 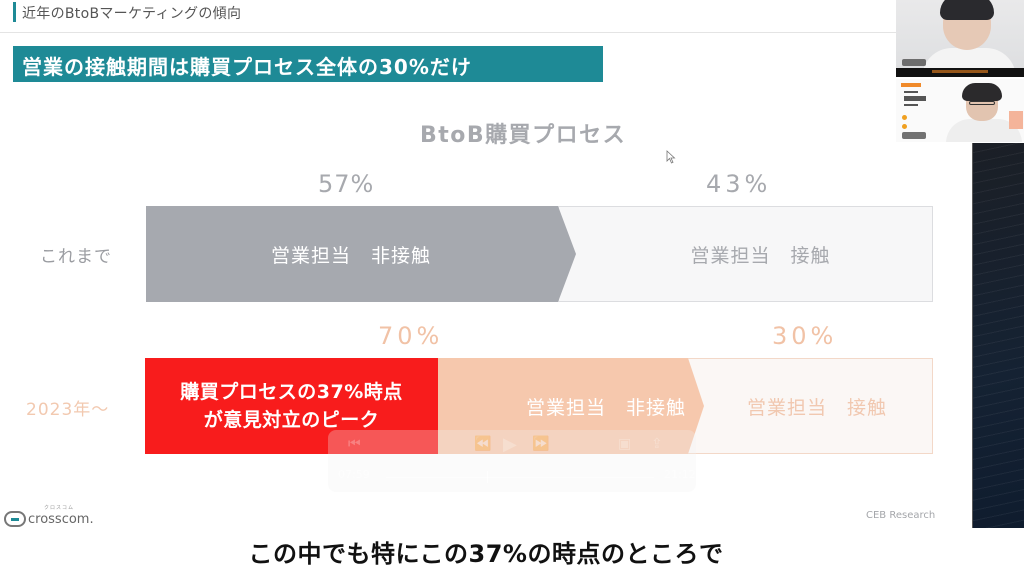 What do you see at coordinates (960, 72) in the screenshot?
I see `speaker-caption-bar` at bounding box center [960, 72].